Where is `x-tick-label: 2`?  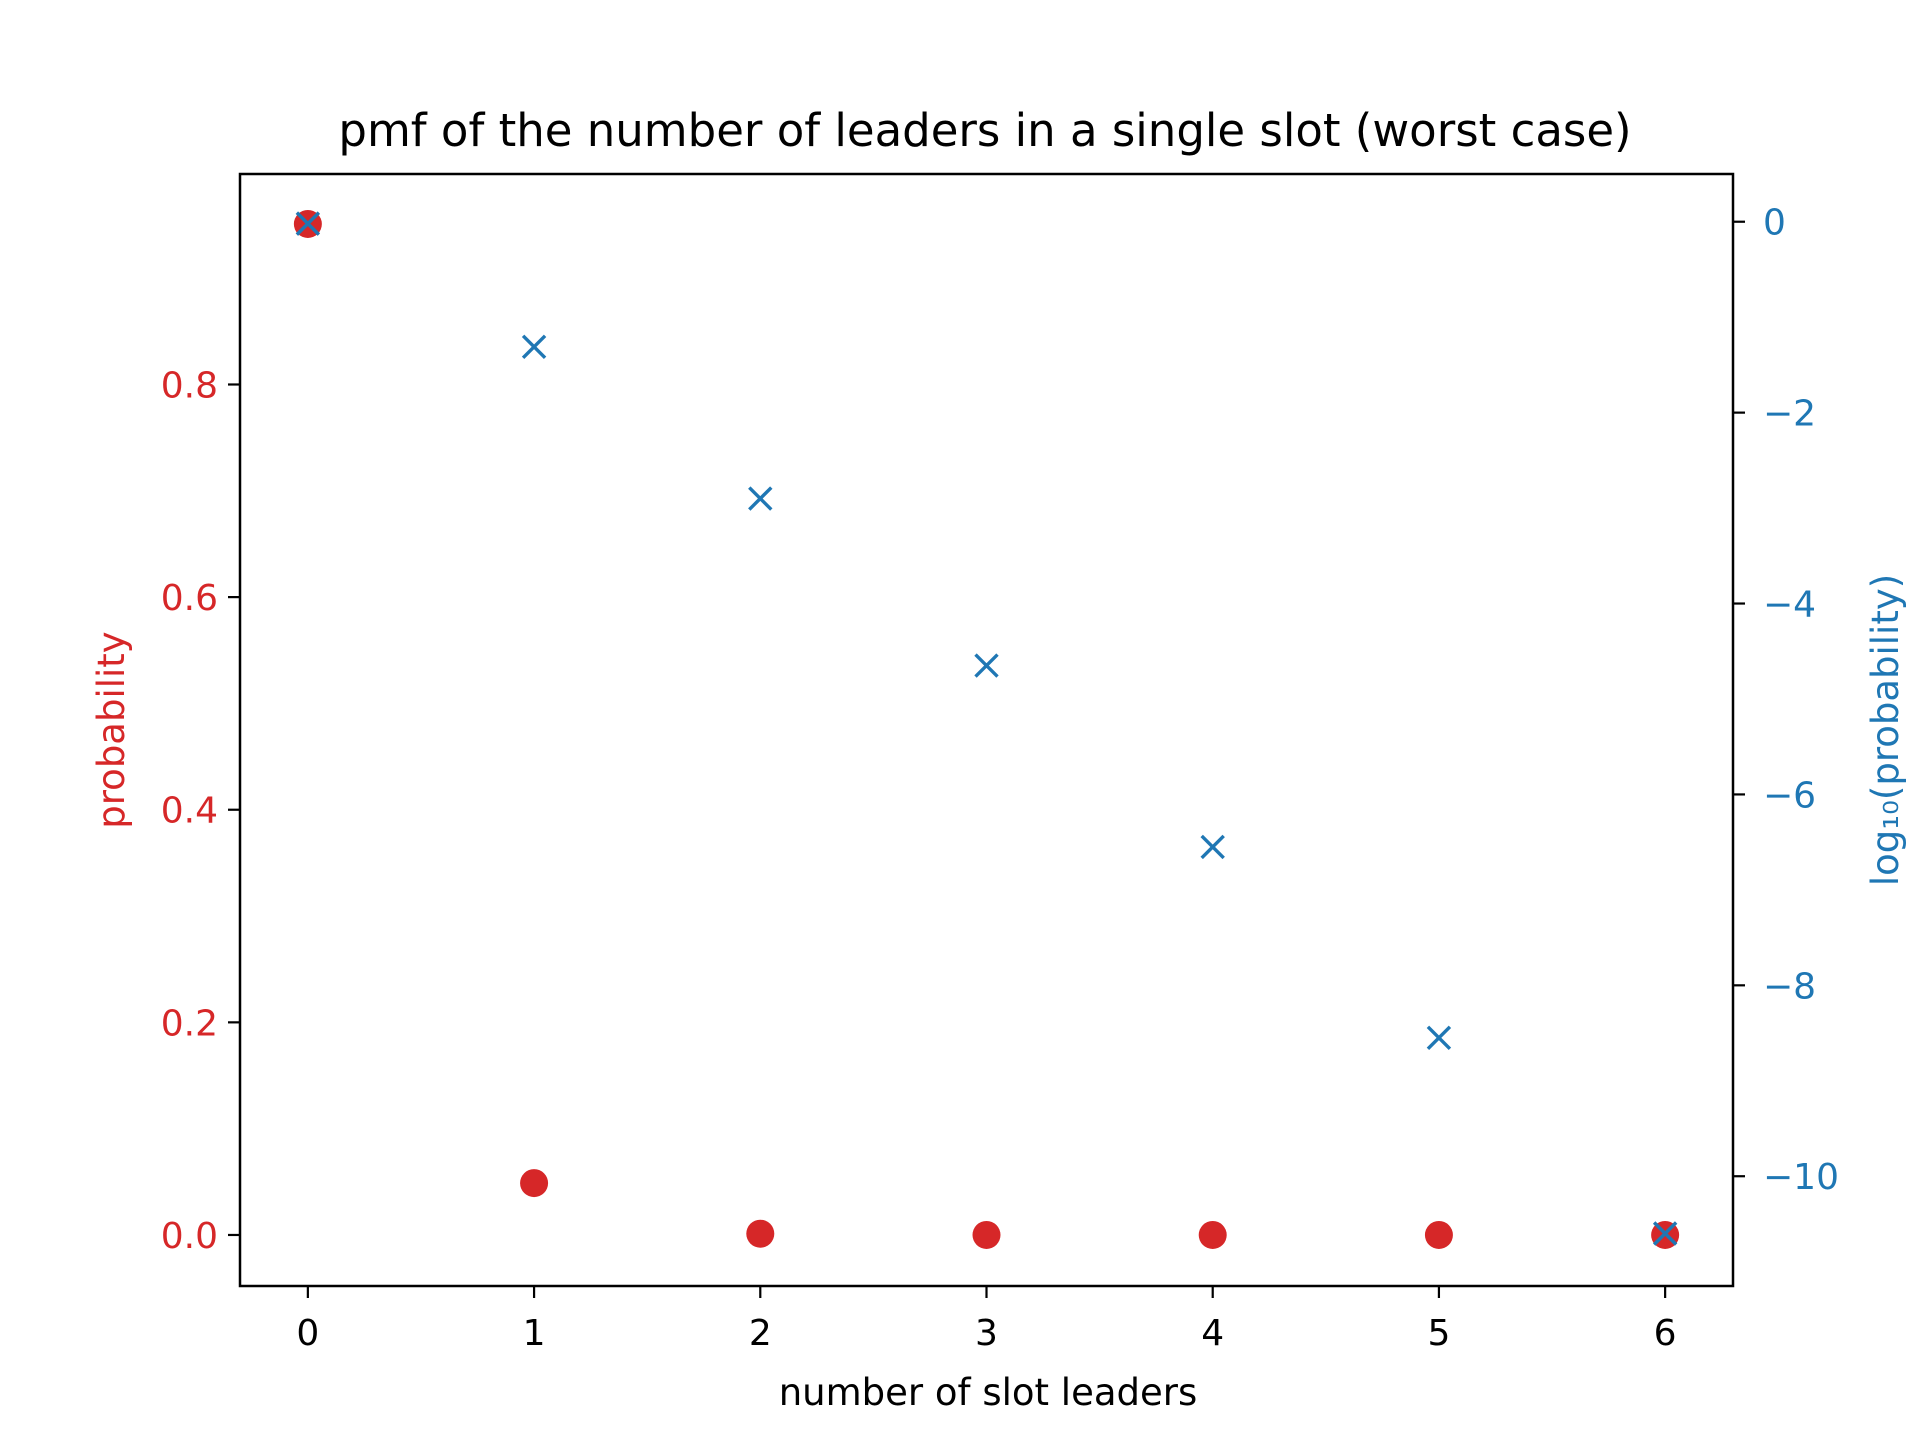
x-tick-label: 2 is located at coordinates (760, 1333).